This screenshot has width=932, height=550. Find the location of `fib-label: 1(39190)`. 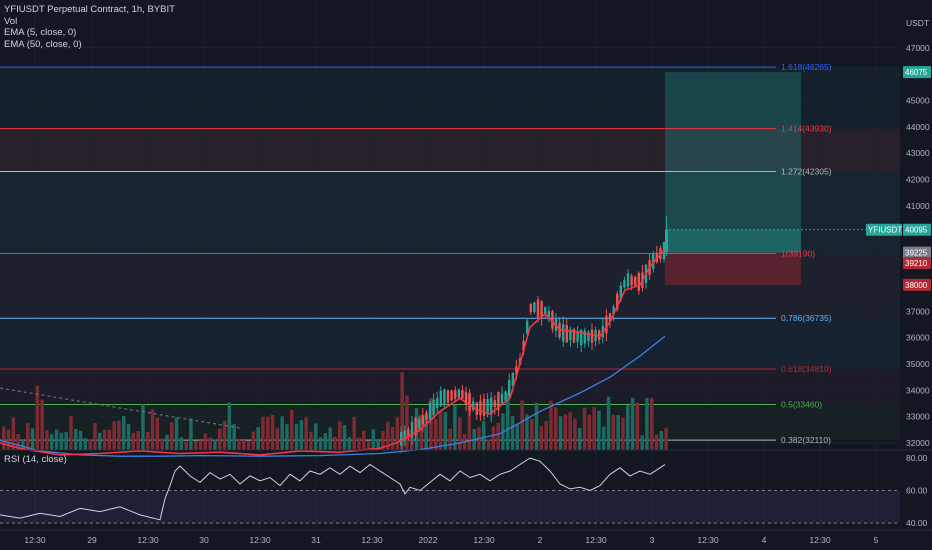

fib-label: 1(39190) is located at coordinates (798, 254).